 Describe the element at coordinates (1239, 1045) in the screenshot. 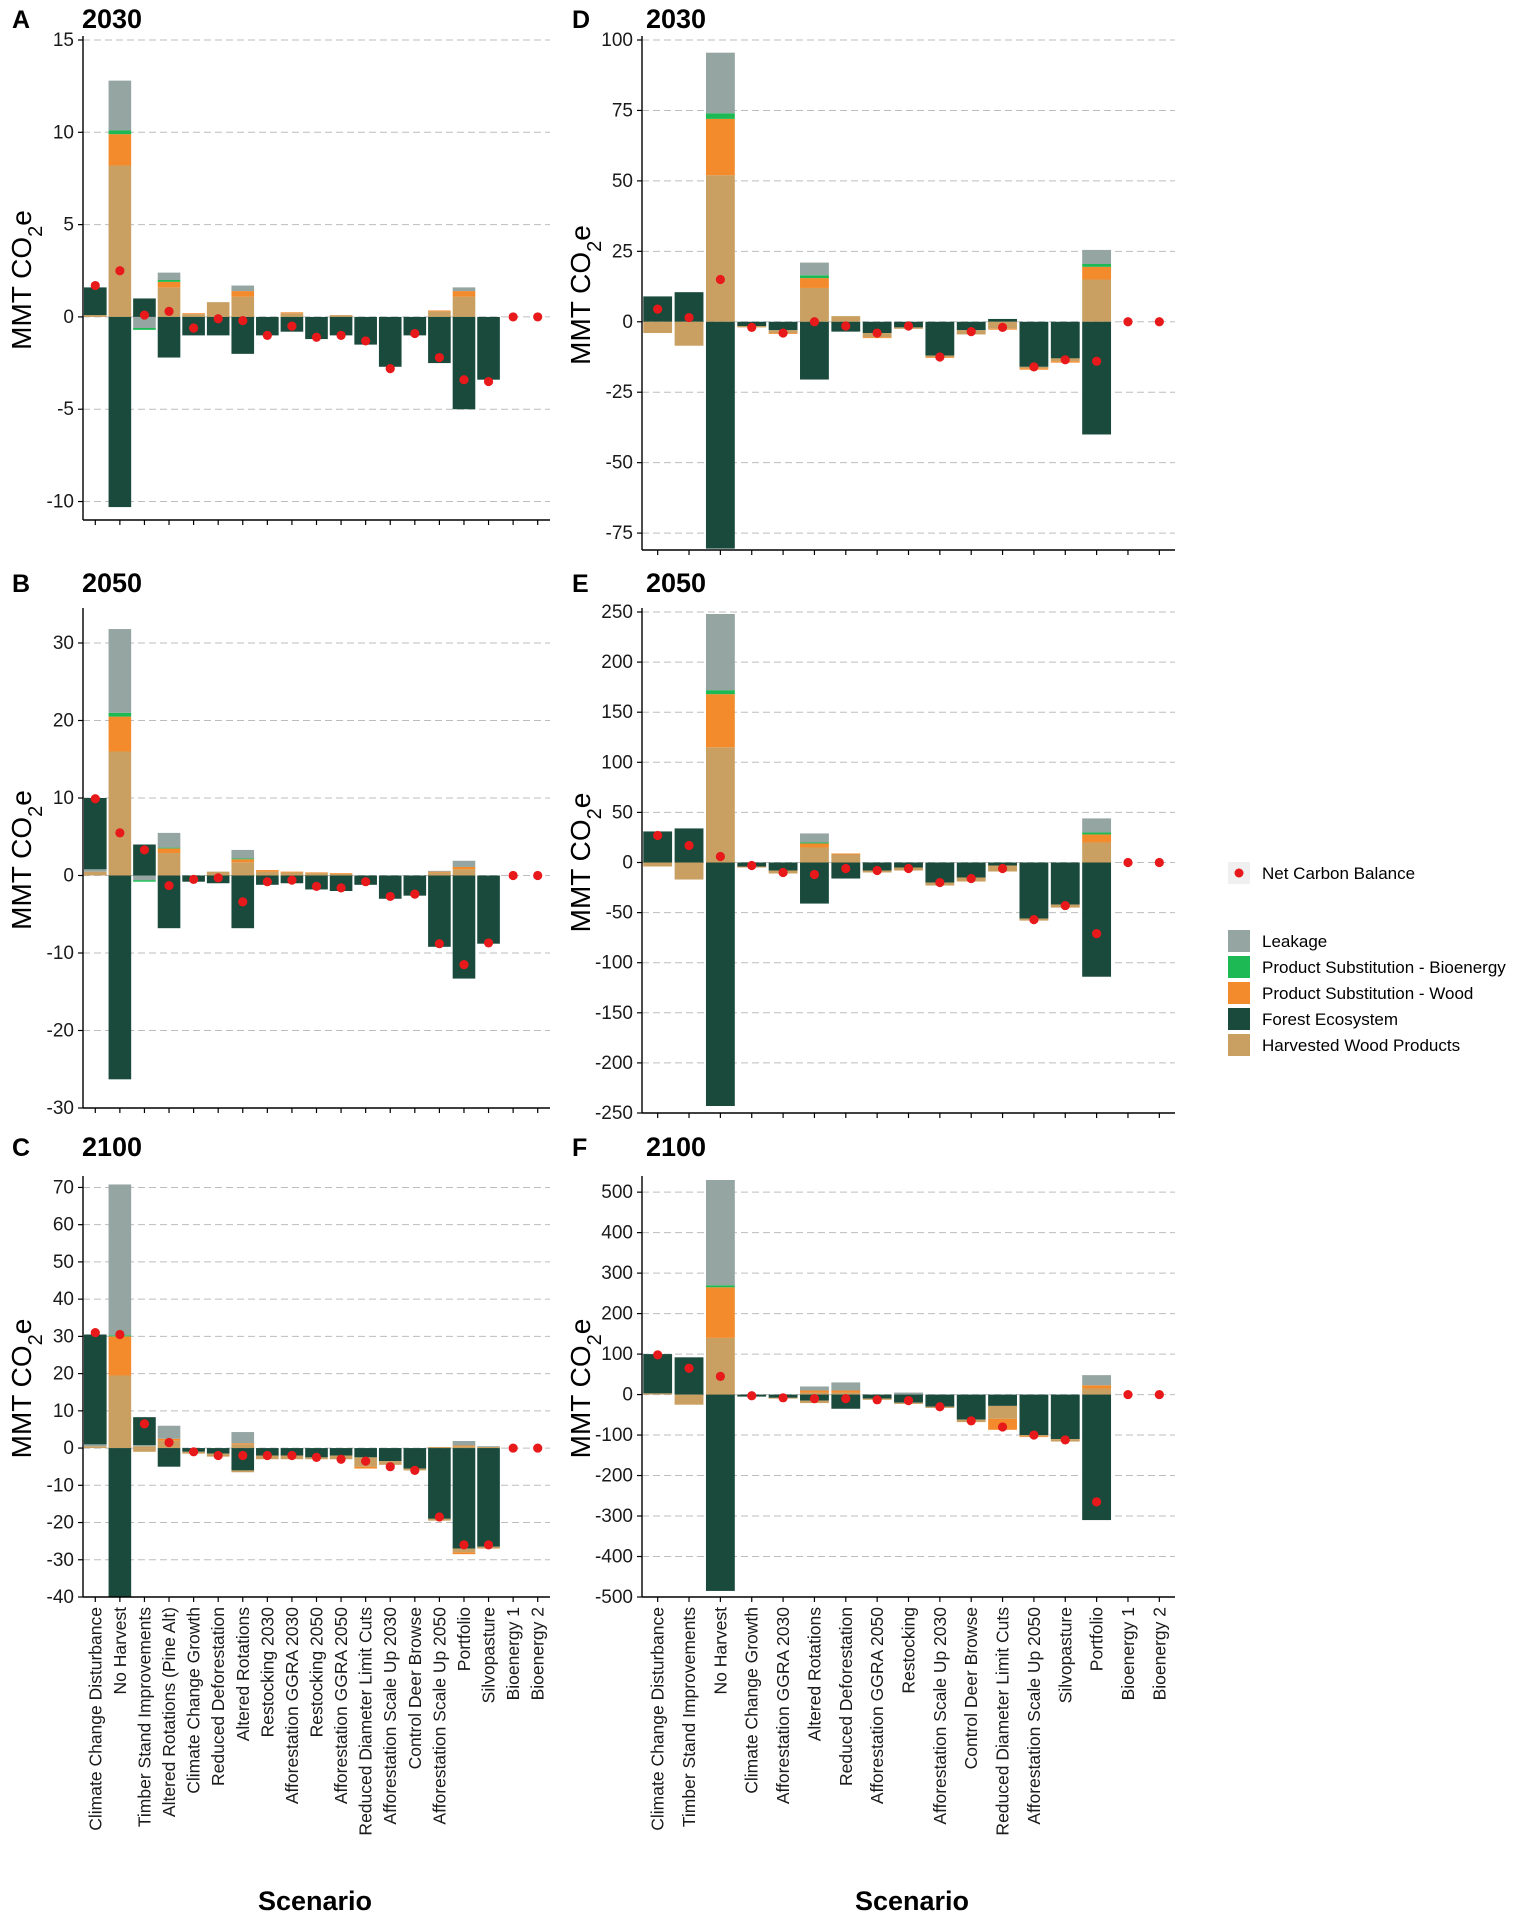

I see `legend-swatch-hwp` at that location.